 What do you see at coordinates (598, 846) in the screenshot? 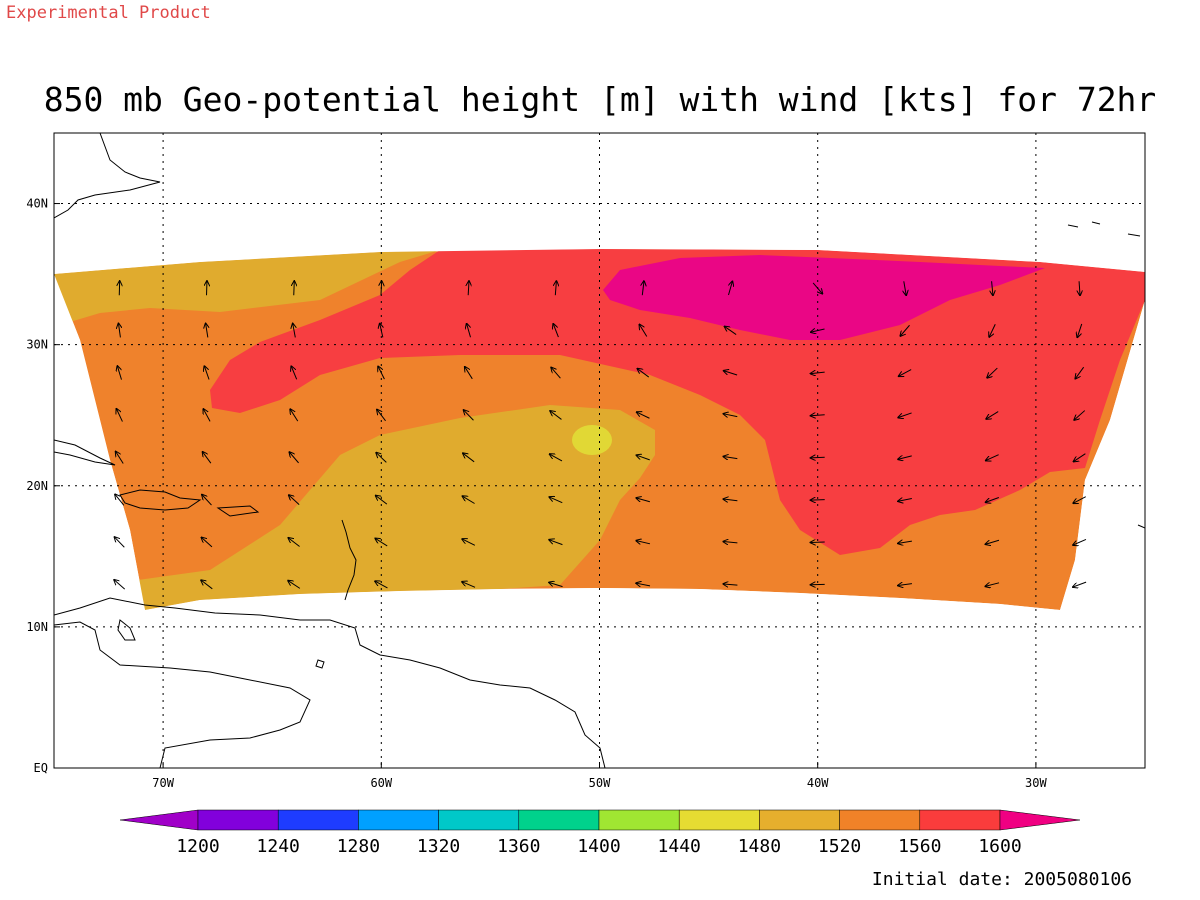
I see `colorbar-label: 1400` at bounding box center [598, 846].